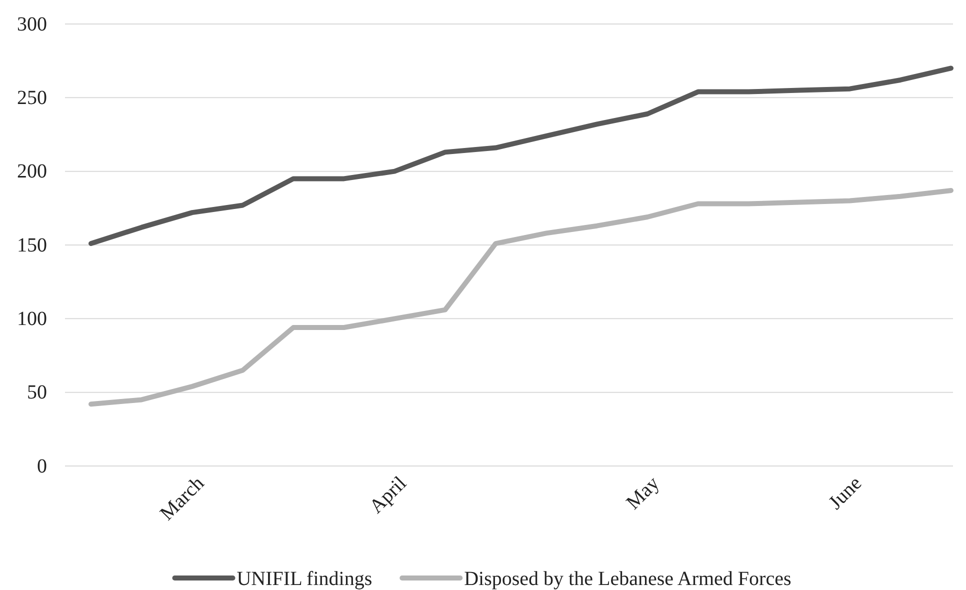  I want to click on y-tick-label: 200, so click(32, 171).